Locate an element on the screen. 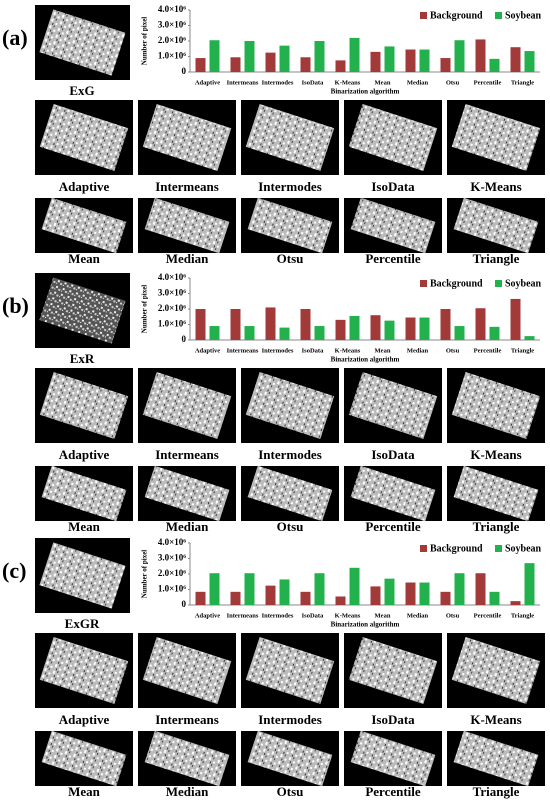 The image size is (550, 800). image-caption: Intermeans is located at coordinates (187, 454).